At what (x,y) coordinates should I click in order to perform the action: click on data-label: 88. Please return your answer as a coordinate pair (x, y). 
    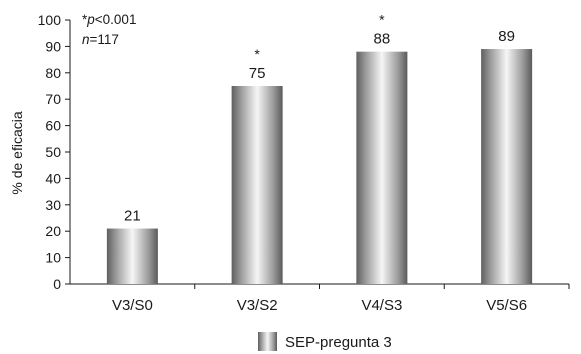
    Looking at the image, I should click on (382, 39).